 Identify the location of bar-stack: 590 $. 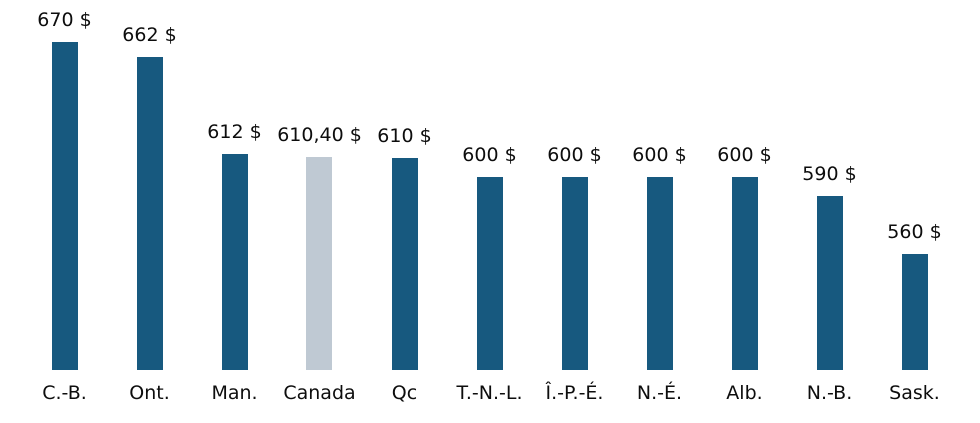
(829, 185).